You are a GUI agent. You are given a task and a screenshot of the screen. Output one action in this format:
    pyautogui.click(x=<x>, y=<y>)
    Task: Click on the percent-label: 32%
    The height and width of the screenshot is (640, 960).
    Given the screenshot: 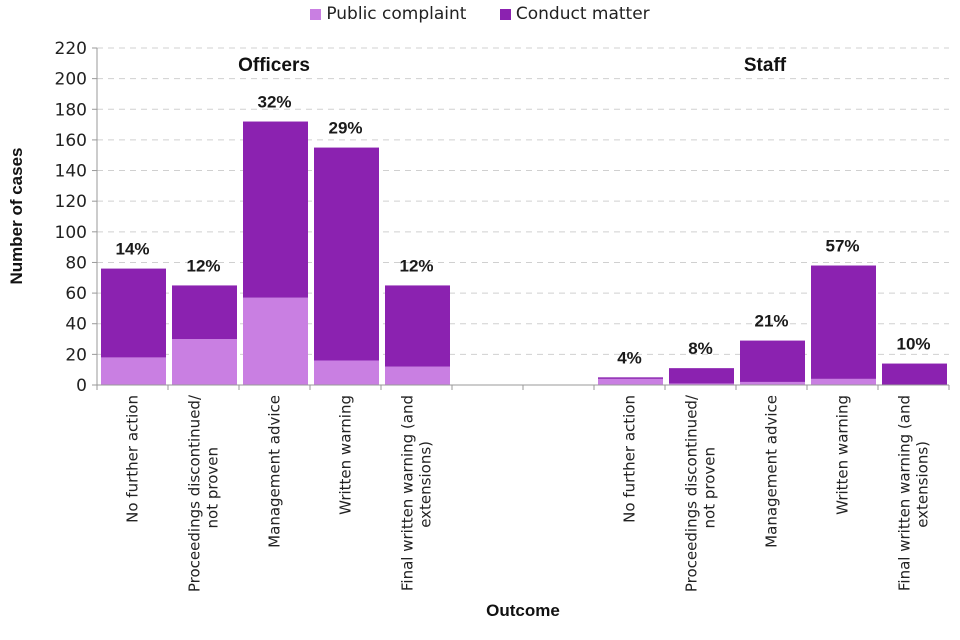 What is the action you would take?
    pyautogui.click(x=274, y=102)
    